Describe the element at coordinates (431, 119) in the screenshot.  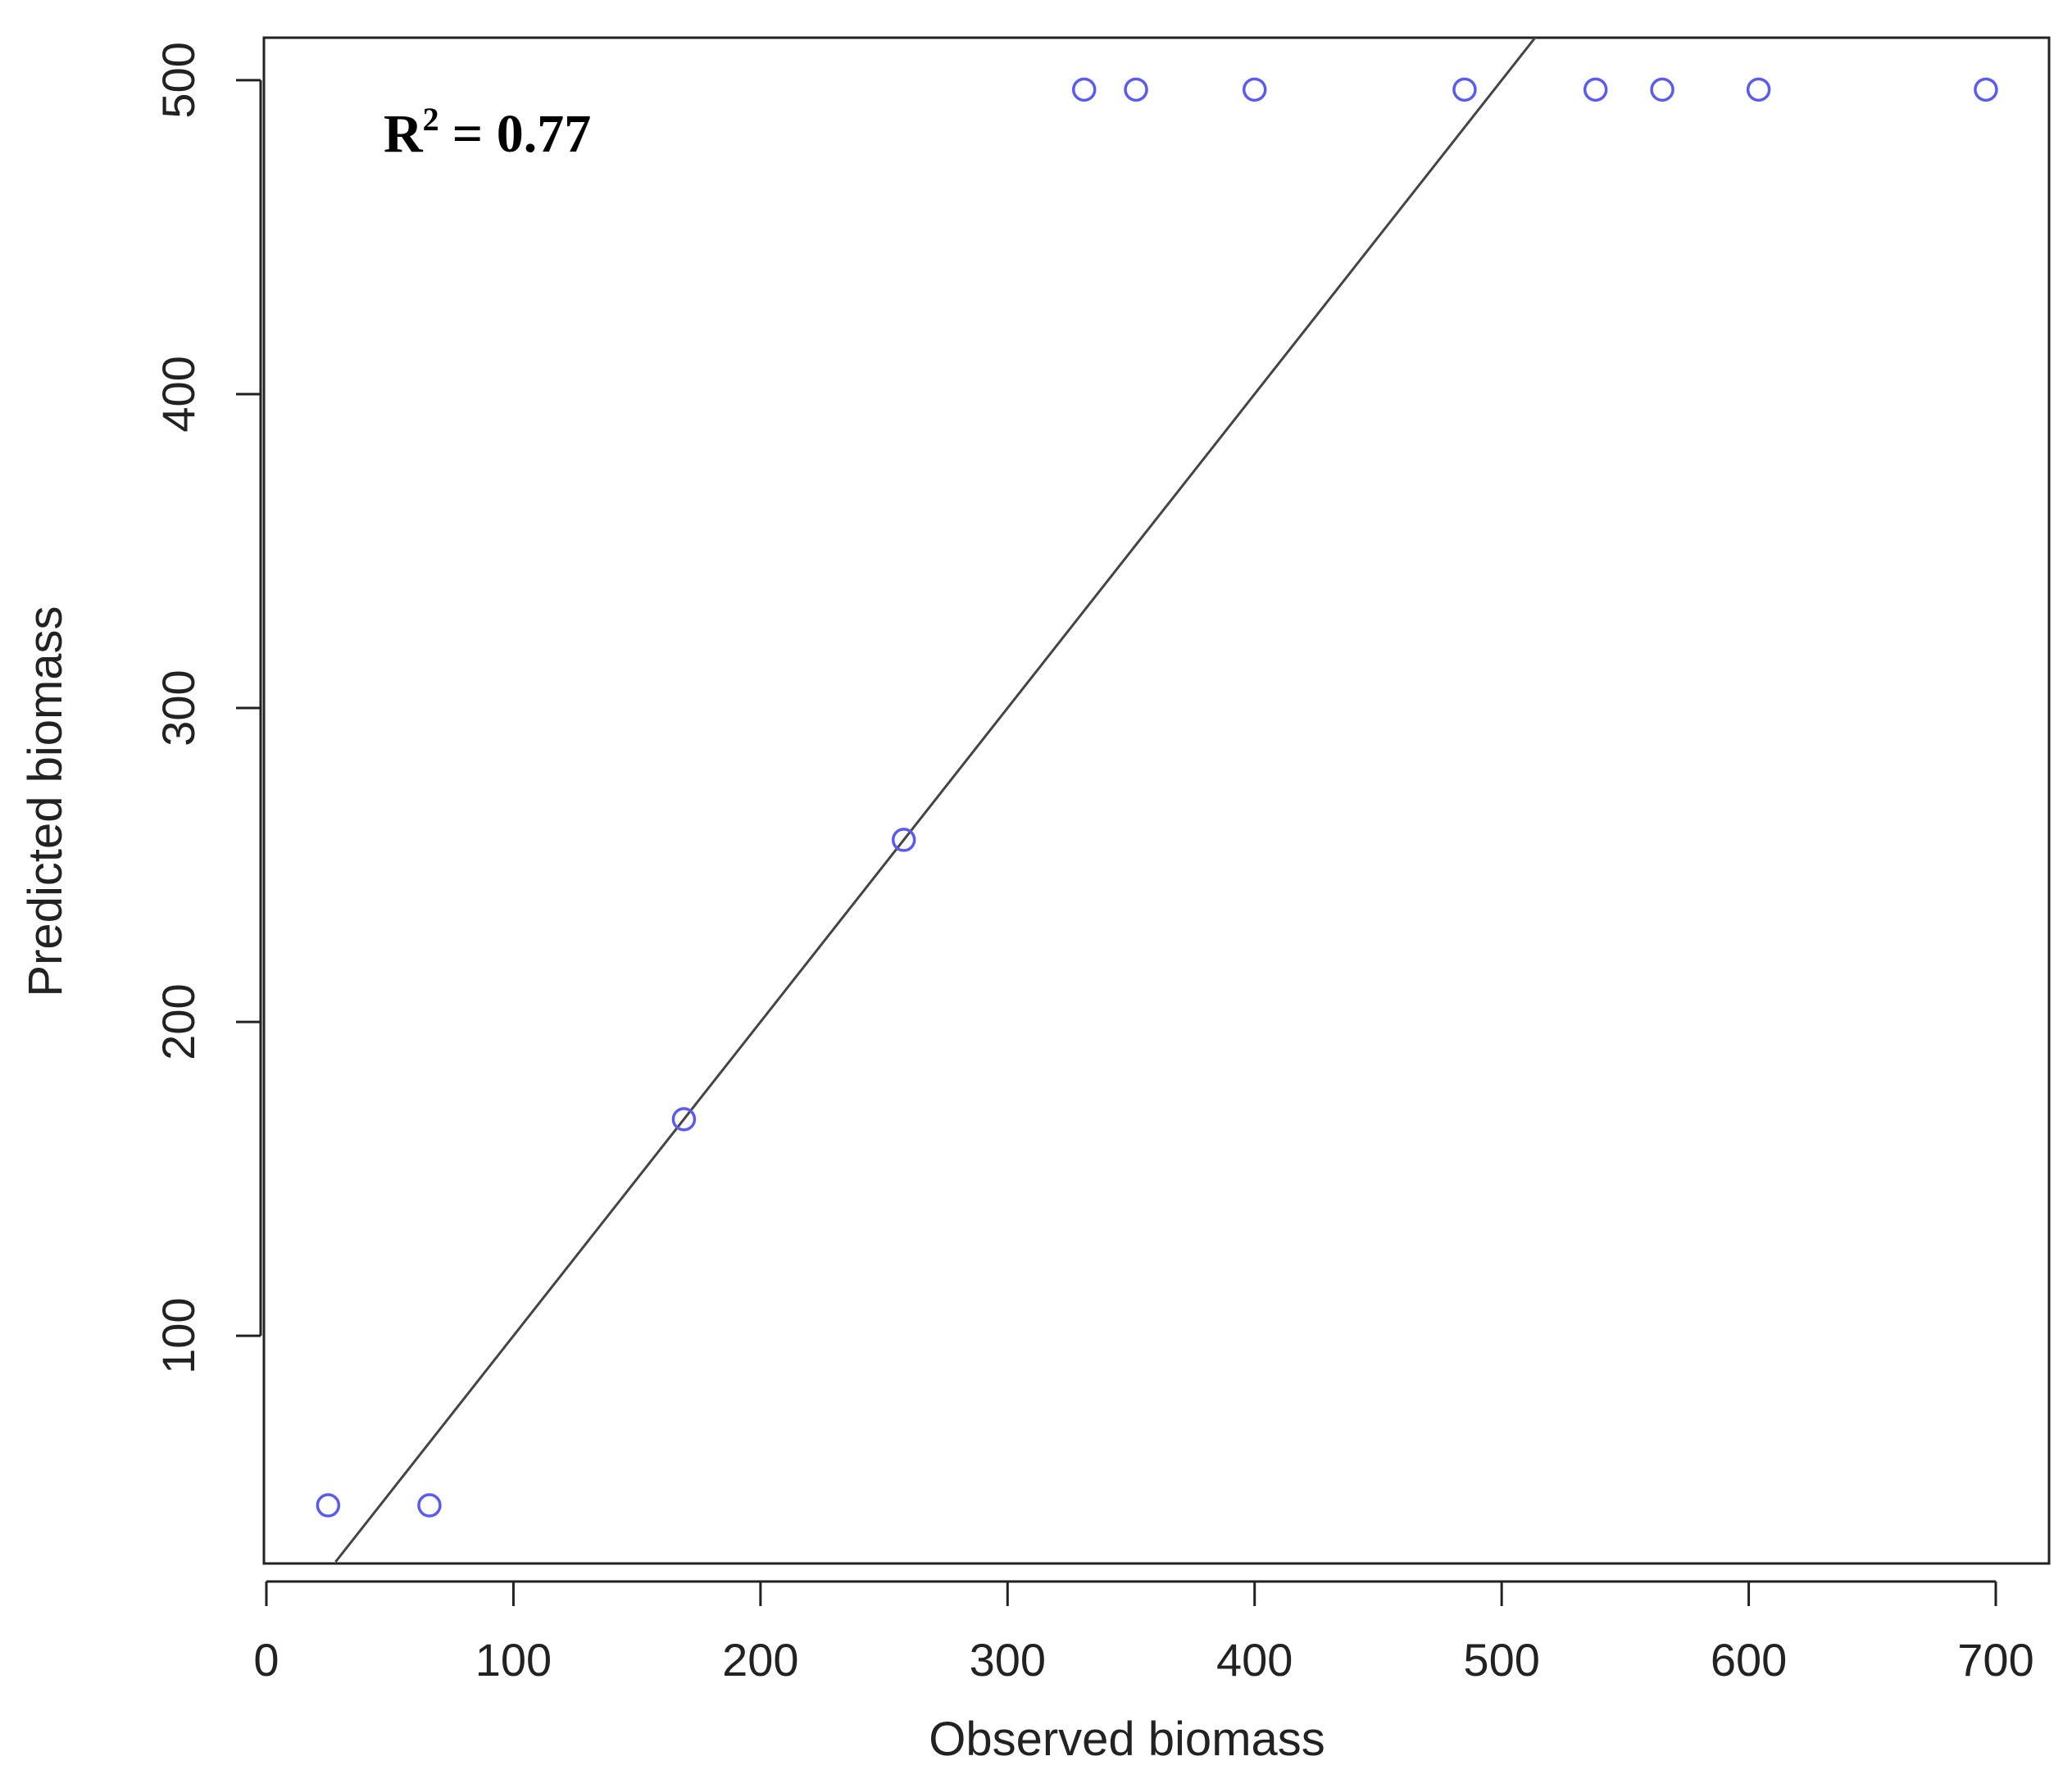
I see `annotation-r-superscript: 2` at that location.